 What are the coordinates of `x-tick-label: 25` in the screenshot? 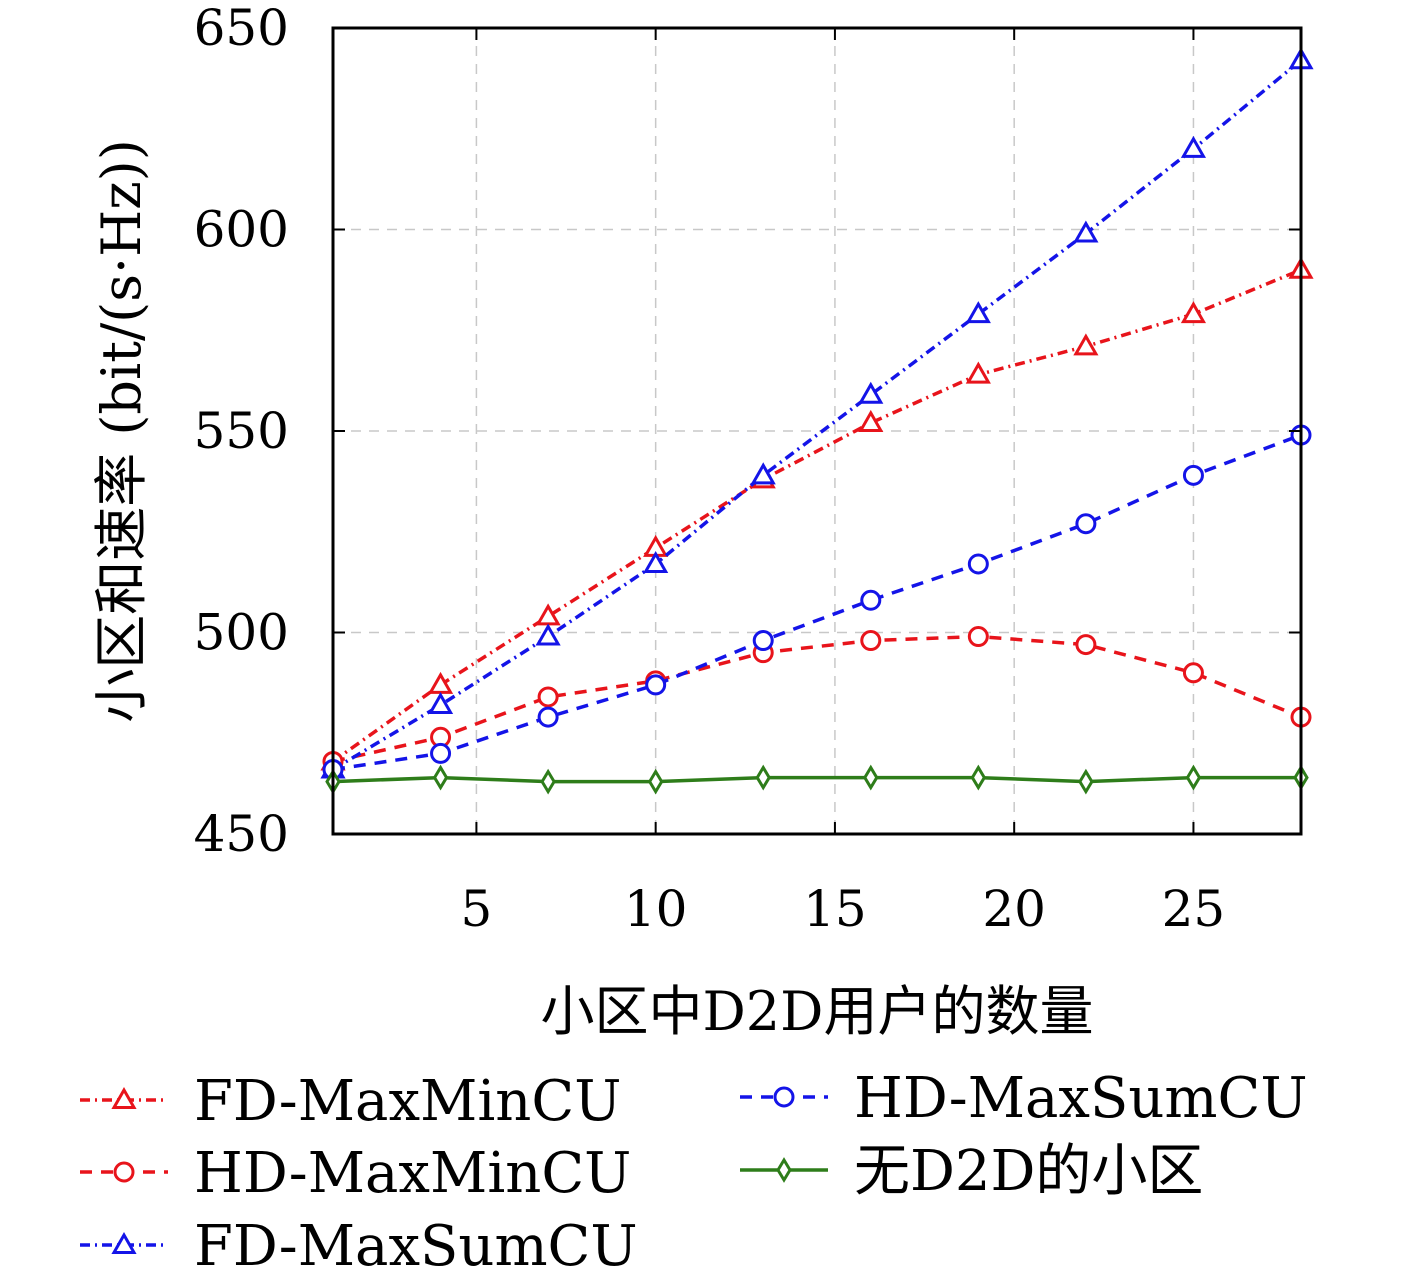 It's located at (1194, 909).